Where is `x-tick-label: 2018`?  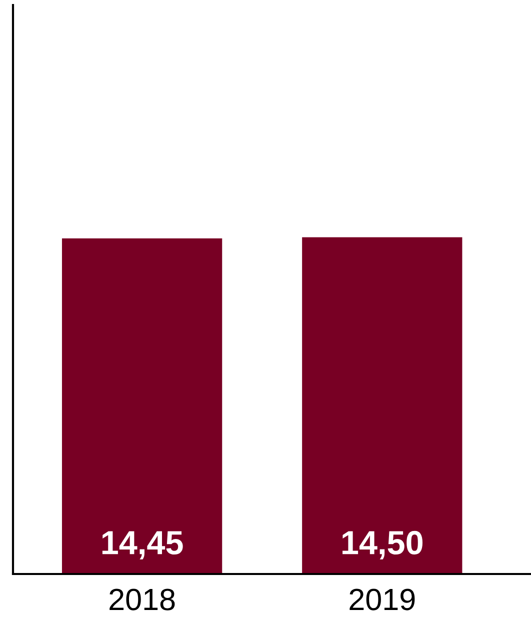 x-tick-label: 2018 is located at coordinates (142, 599).